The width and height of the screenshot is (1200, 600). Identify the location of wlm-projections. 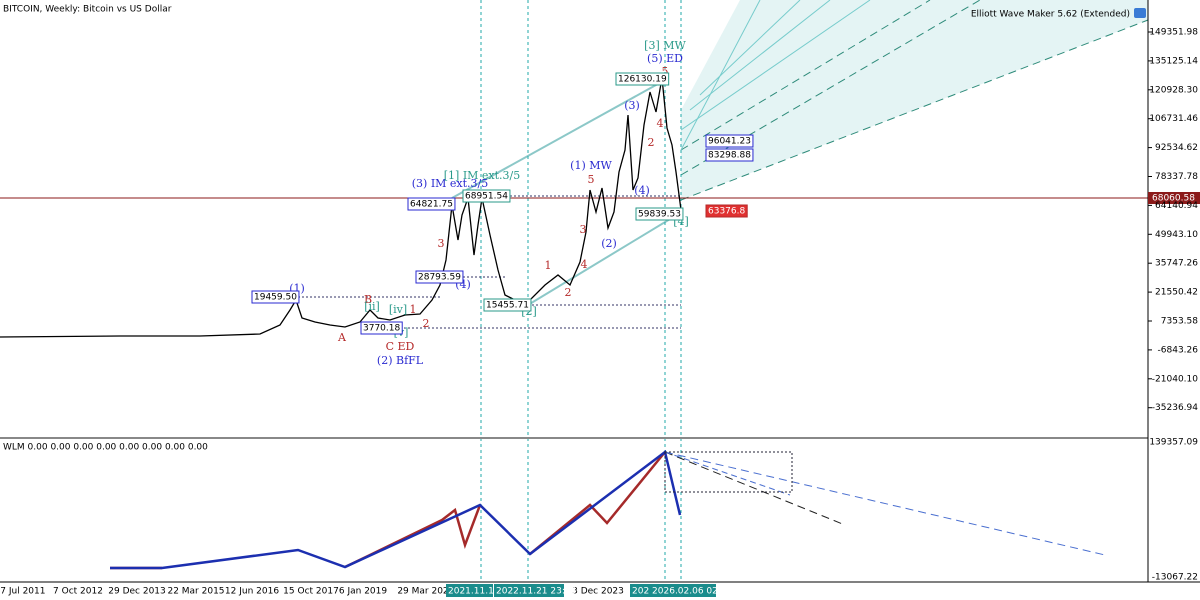
(885, 503).